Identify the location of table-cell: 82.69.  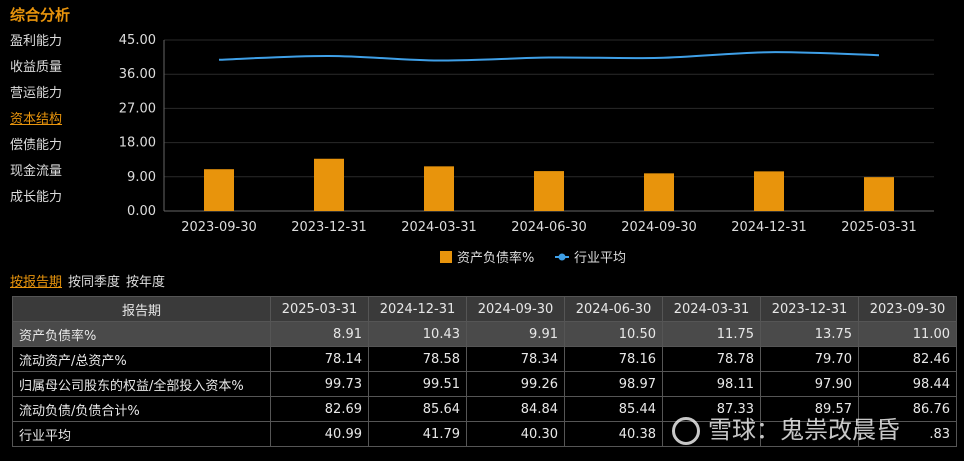
(319, 409).